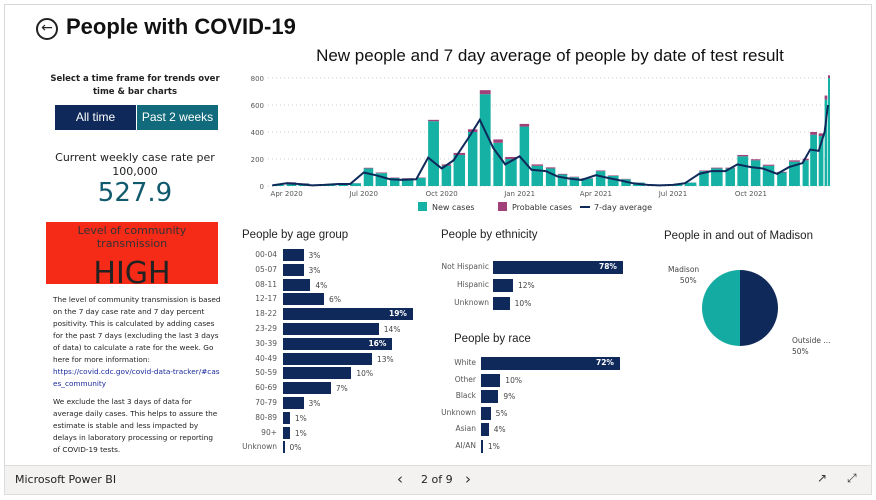 This screenshot has height=500, width=876. I want to click on bar-value-label: 72%, so click(605, 362).